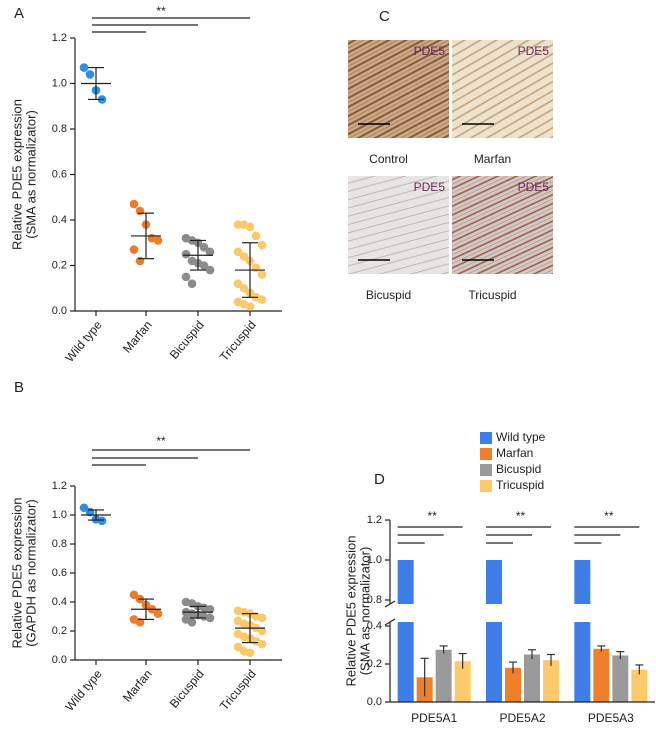  What do you see at coordinates (434, 718) in the screenshot?
I see `x-tick-label: PDE5A1` at bounding box center [434, 718].